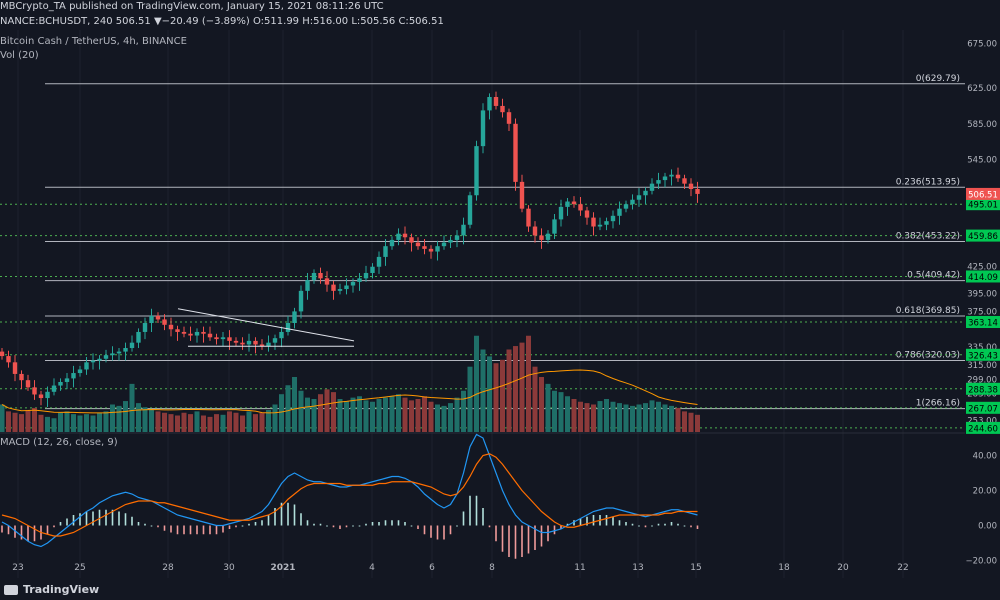  Describe the element at coordinates (902, 568) in the screenshot. I see `time-tick: 22` at that location.